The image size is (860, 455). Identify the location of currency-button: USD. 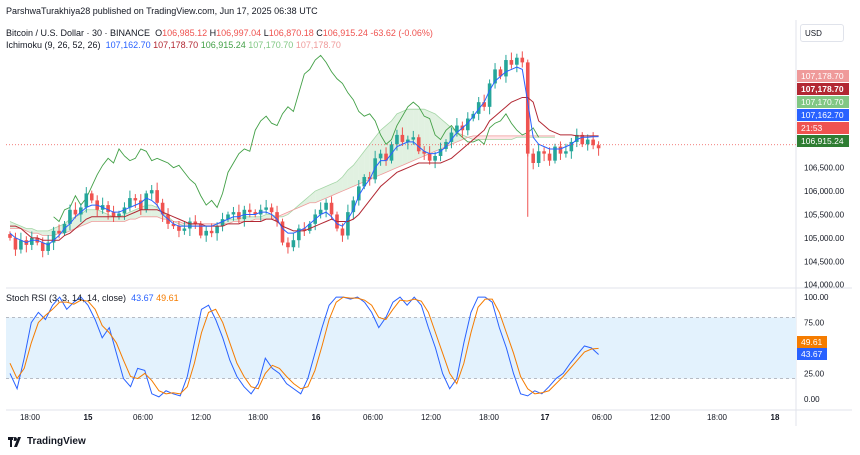
(822, 33).